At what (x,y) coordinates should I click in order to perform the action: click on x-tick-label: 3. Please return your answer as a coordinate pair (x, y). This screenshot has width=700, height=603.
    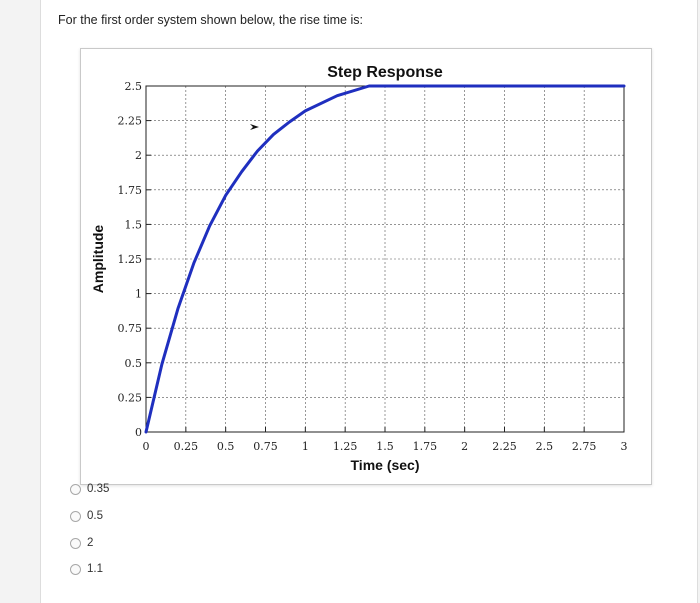
    Looking at the image, I should click on (624, 446).